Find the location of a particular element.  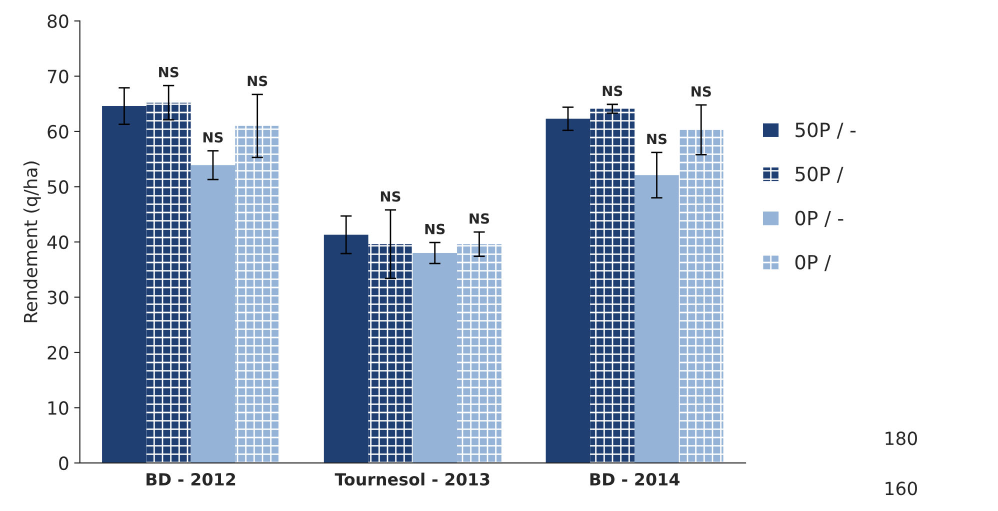

y-tick-label: 70 is located at coordinates (58, 77).